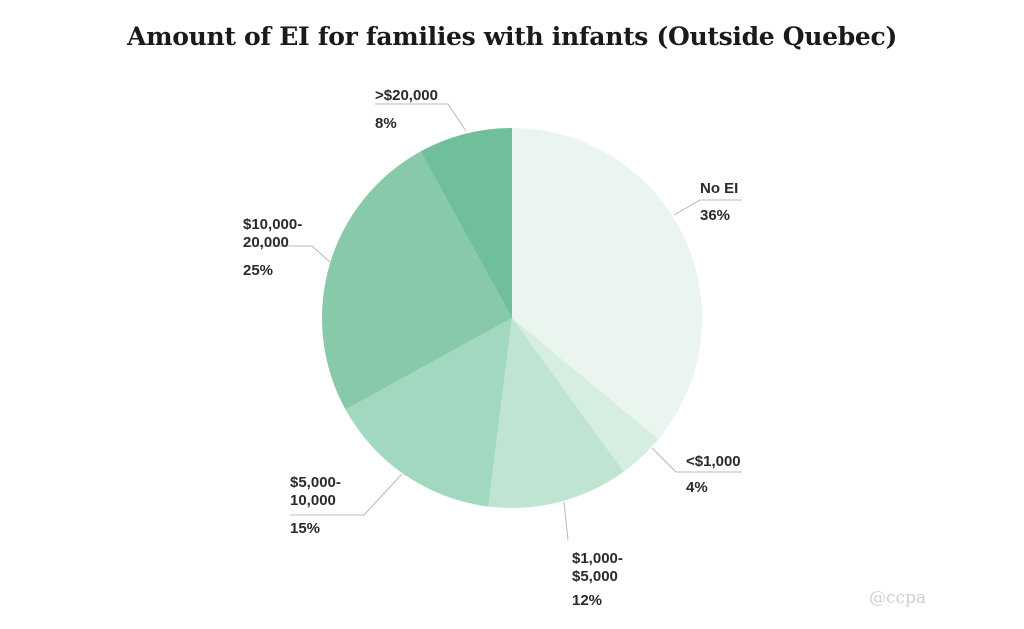  I want to click on slice-label: $1,000-, so click(597, 558).